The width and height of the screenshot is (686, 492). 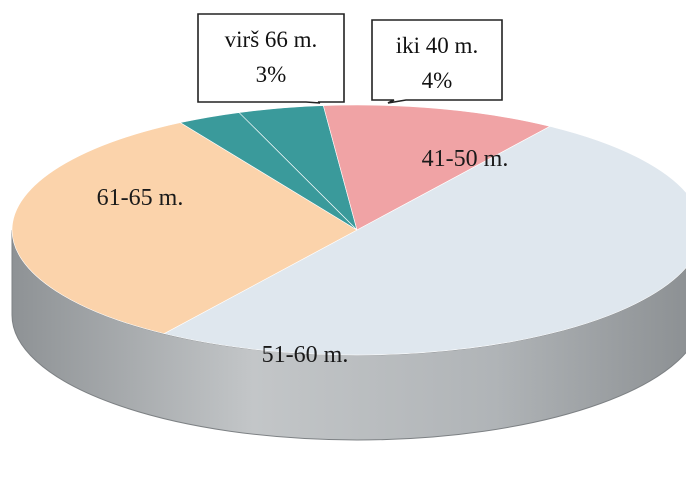 What do you see at coordinates (271, 39) in the screenshot?
I see `callout-label: virš 66 m.` at bounding box center [271, 39].